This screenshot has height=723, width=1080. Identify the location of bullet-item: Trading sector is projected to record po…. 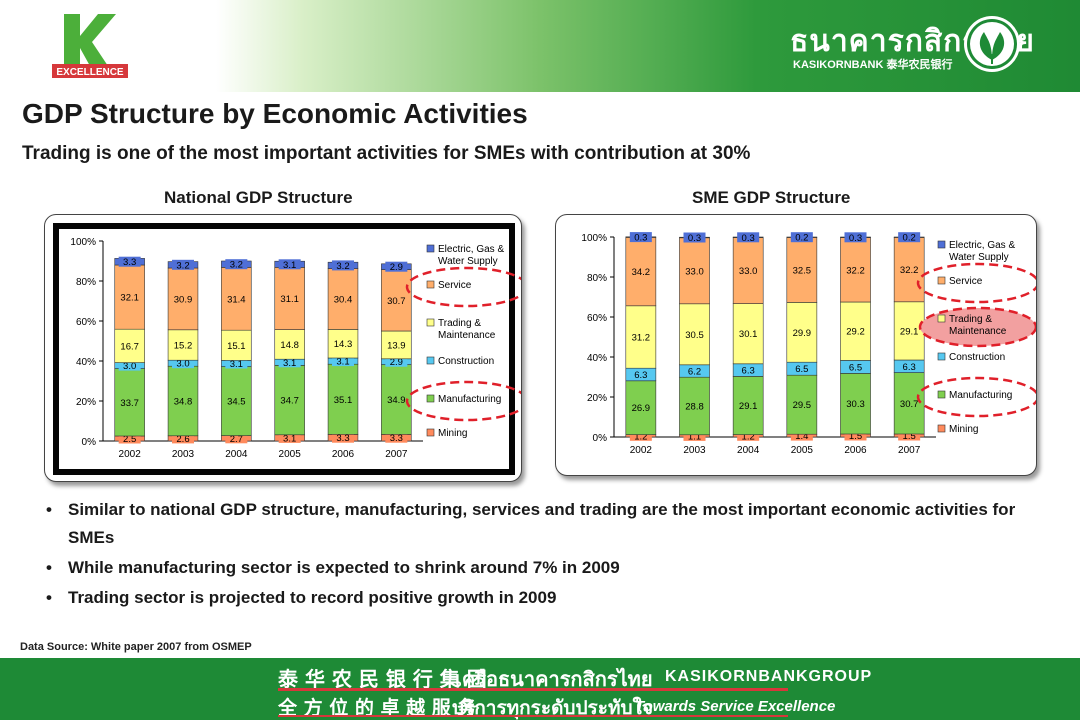
(546, 598).